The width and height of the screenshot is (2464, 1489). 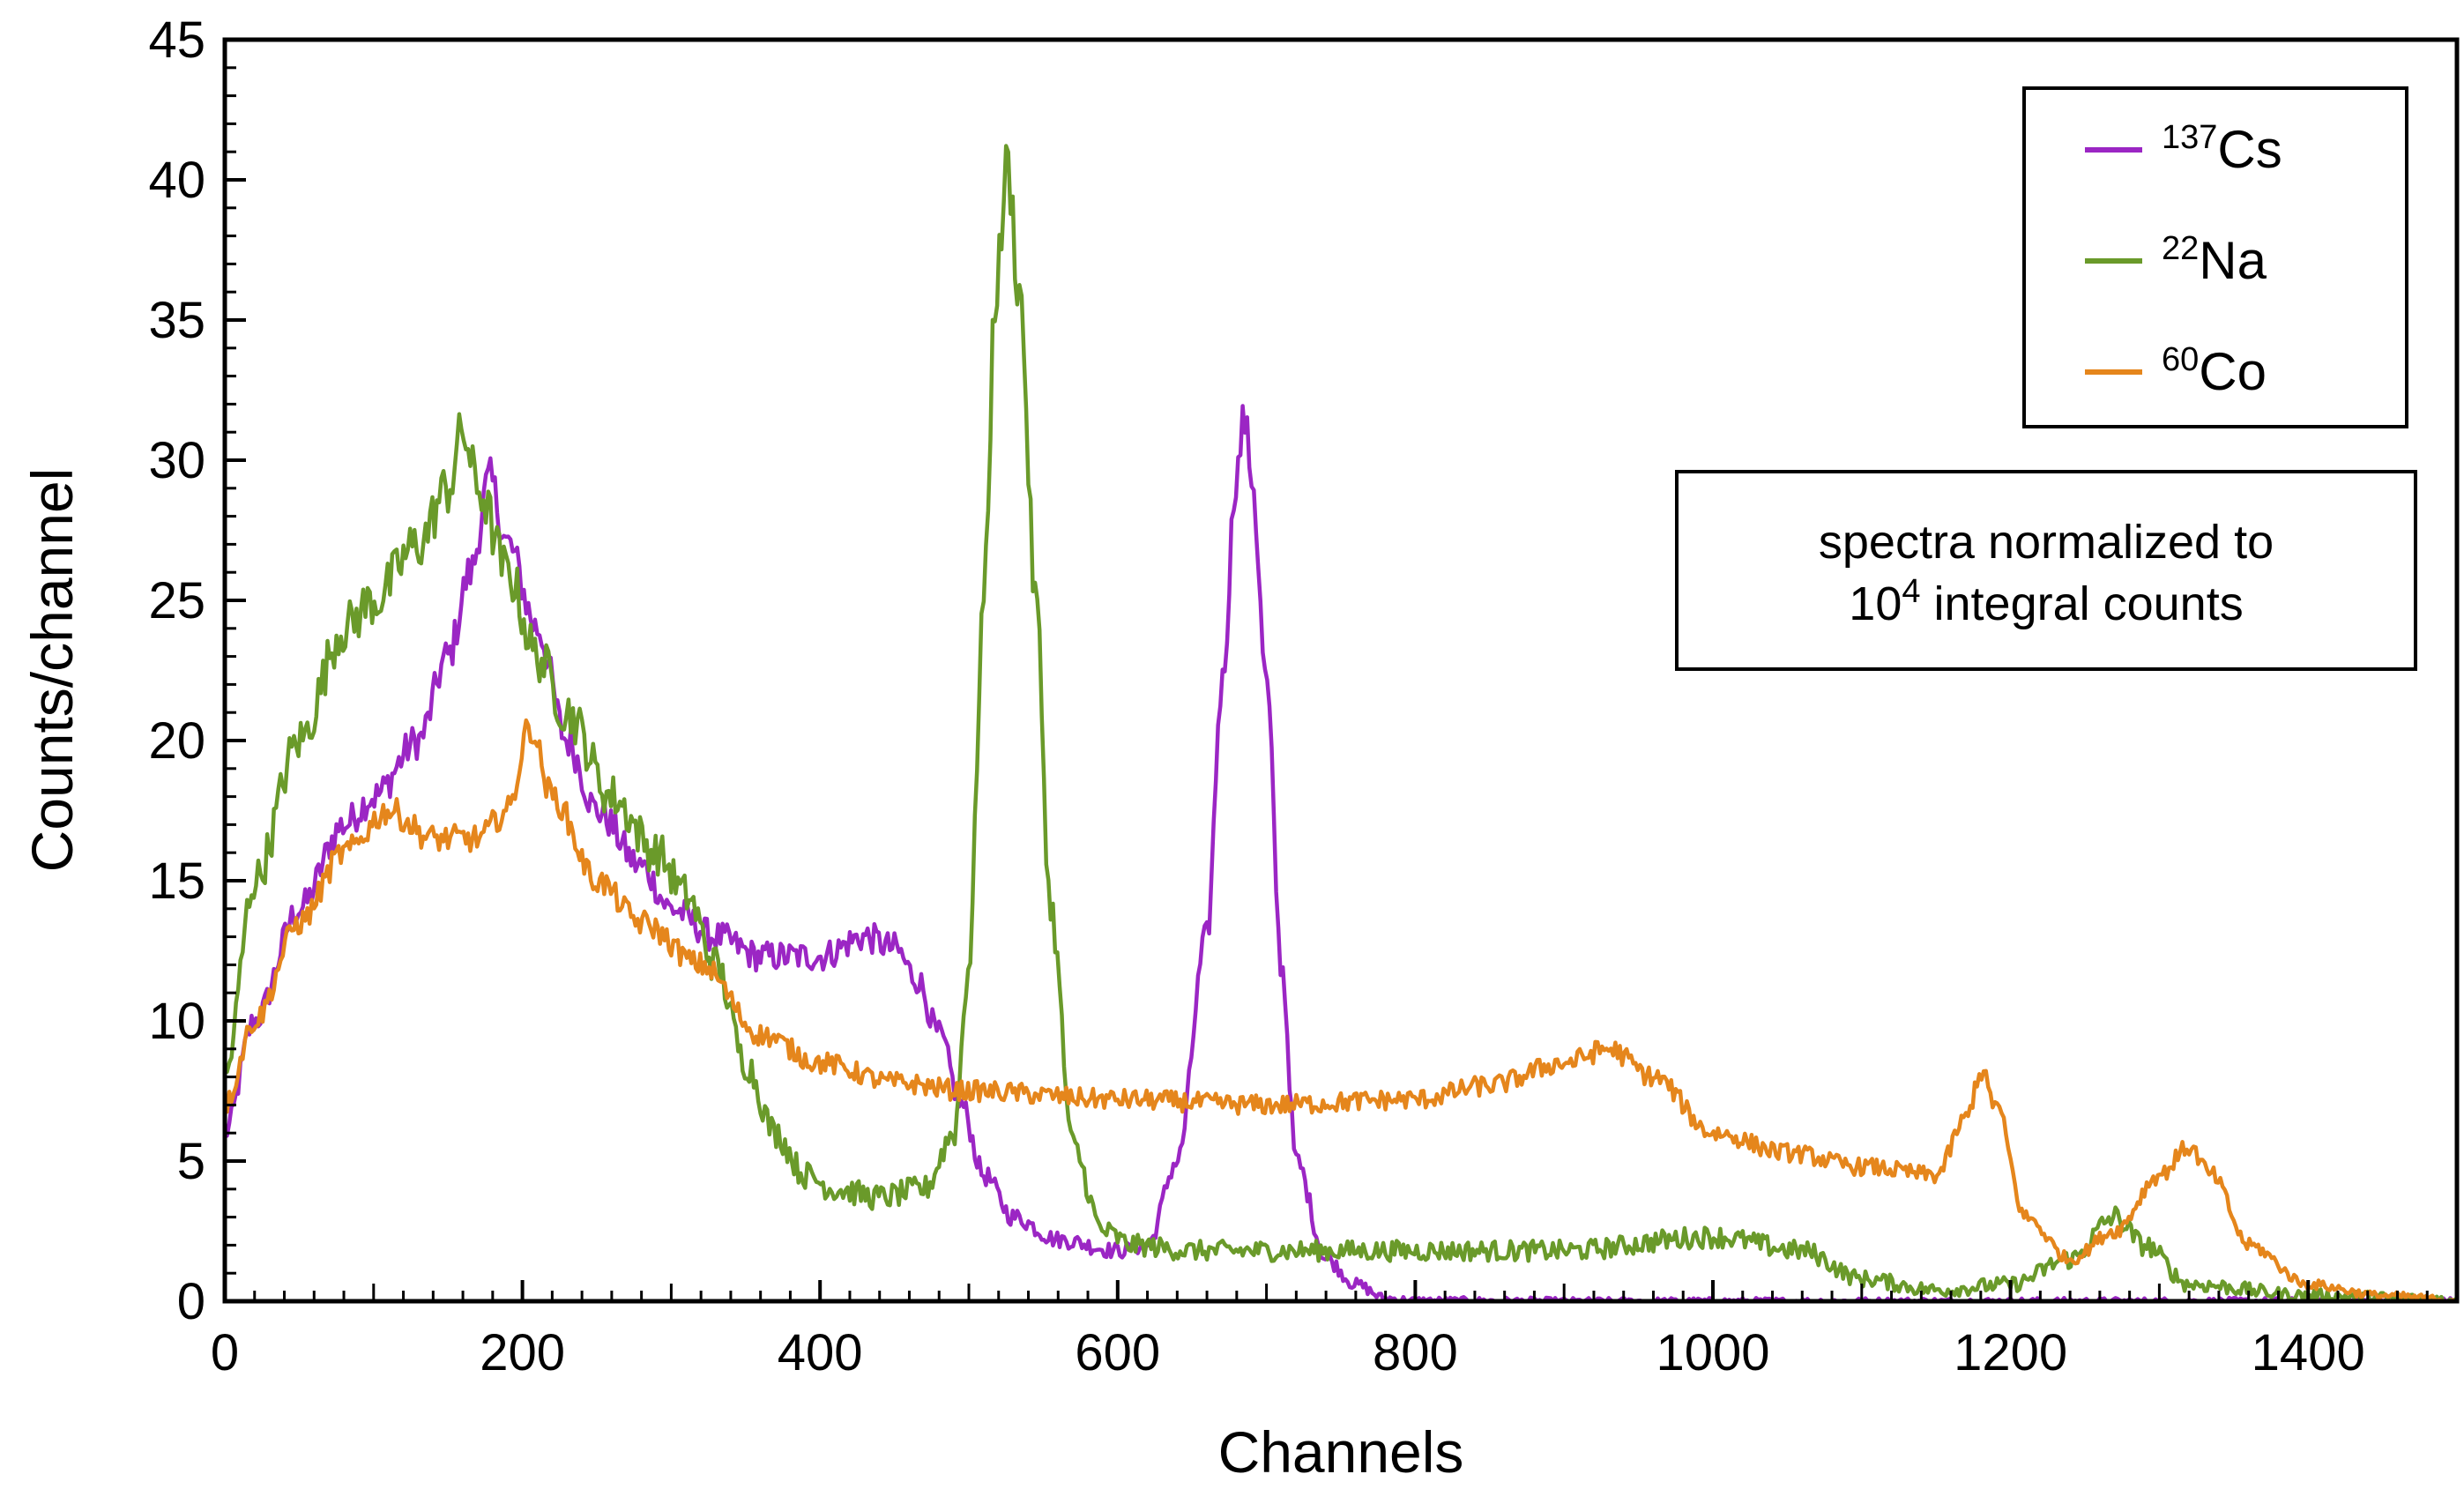 What do you see at coordinates (52, 670) in the screenshot?
I see `y-axis-title: Counts/channel` at bounding box center [52, 670].